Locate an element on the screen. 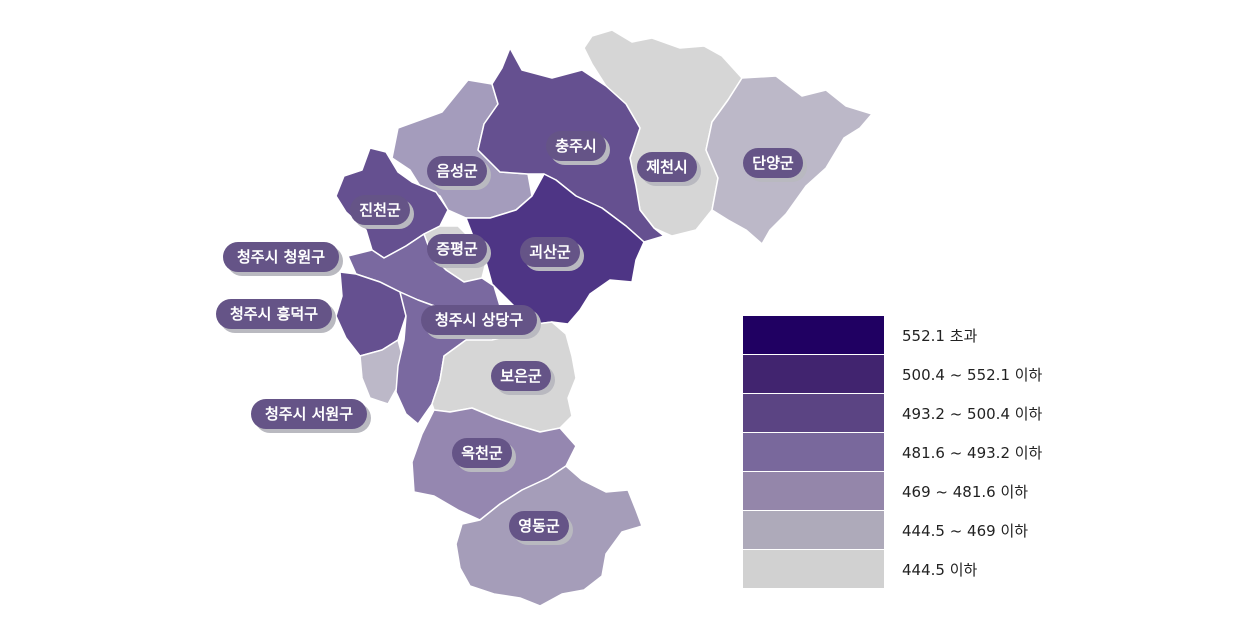 The width and height of the screenshot is (1240, 640). region-label-cheongwon: 청주시 청원구 is located at coordinates (283, 259).